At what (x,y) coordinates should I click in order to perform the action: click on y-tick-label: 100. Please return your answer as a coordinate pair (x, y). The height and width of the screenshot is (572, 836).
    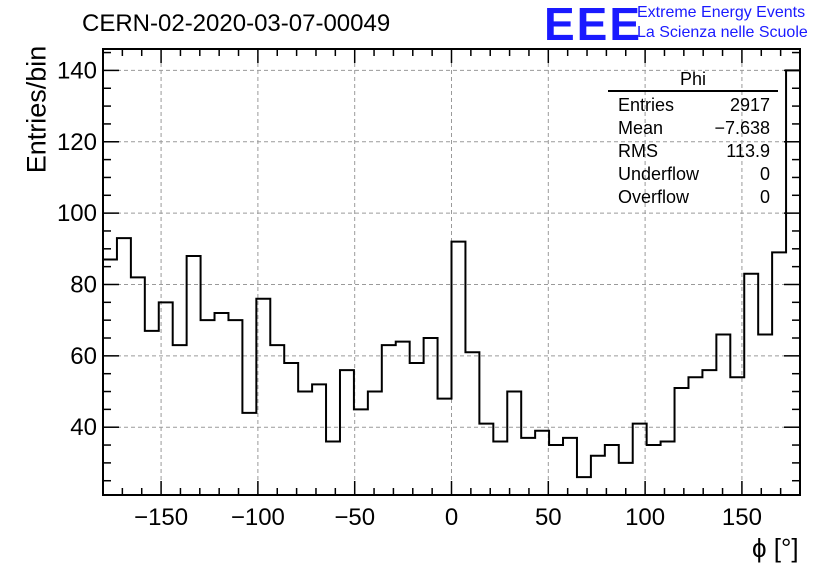
    Looking at the image, I should click on (77, 213).